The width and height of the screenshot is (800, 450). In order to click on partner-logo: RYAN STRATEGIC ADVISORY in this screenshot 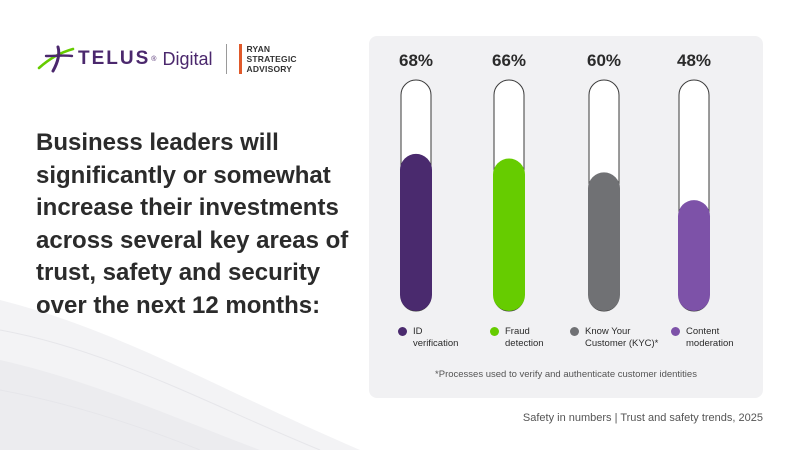, I will do `click(268, 59)`.